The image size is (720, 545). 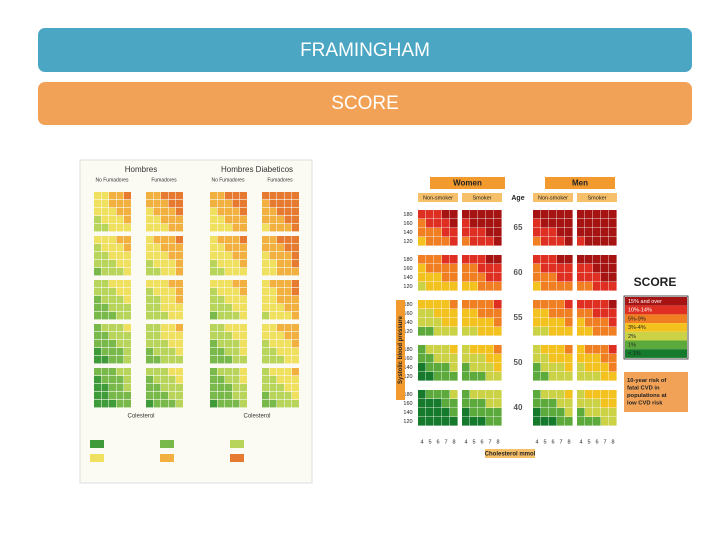 What do you see at coordinates (365, 50) in the screenshot?
I see `title-banner` at bounding box center [365, 50].